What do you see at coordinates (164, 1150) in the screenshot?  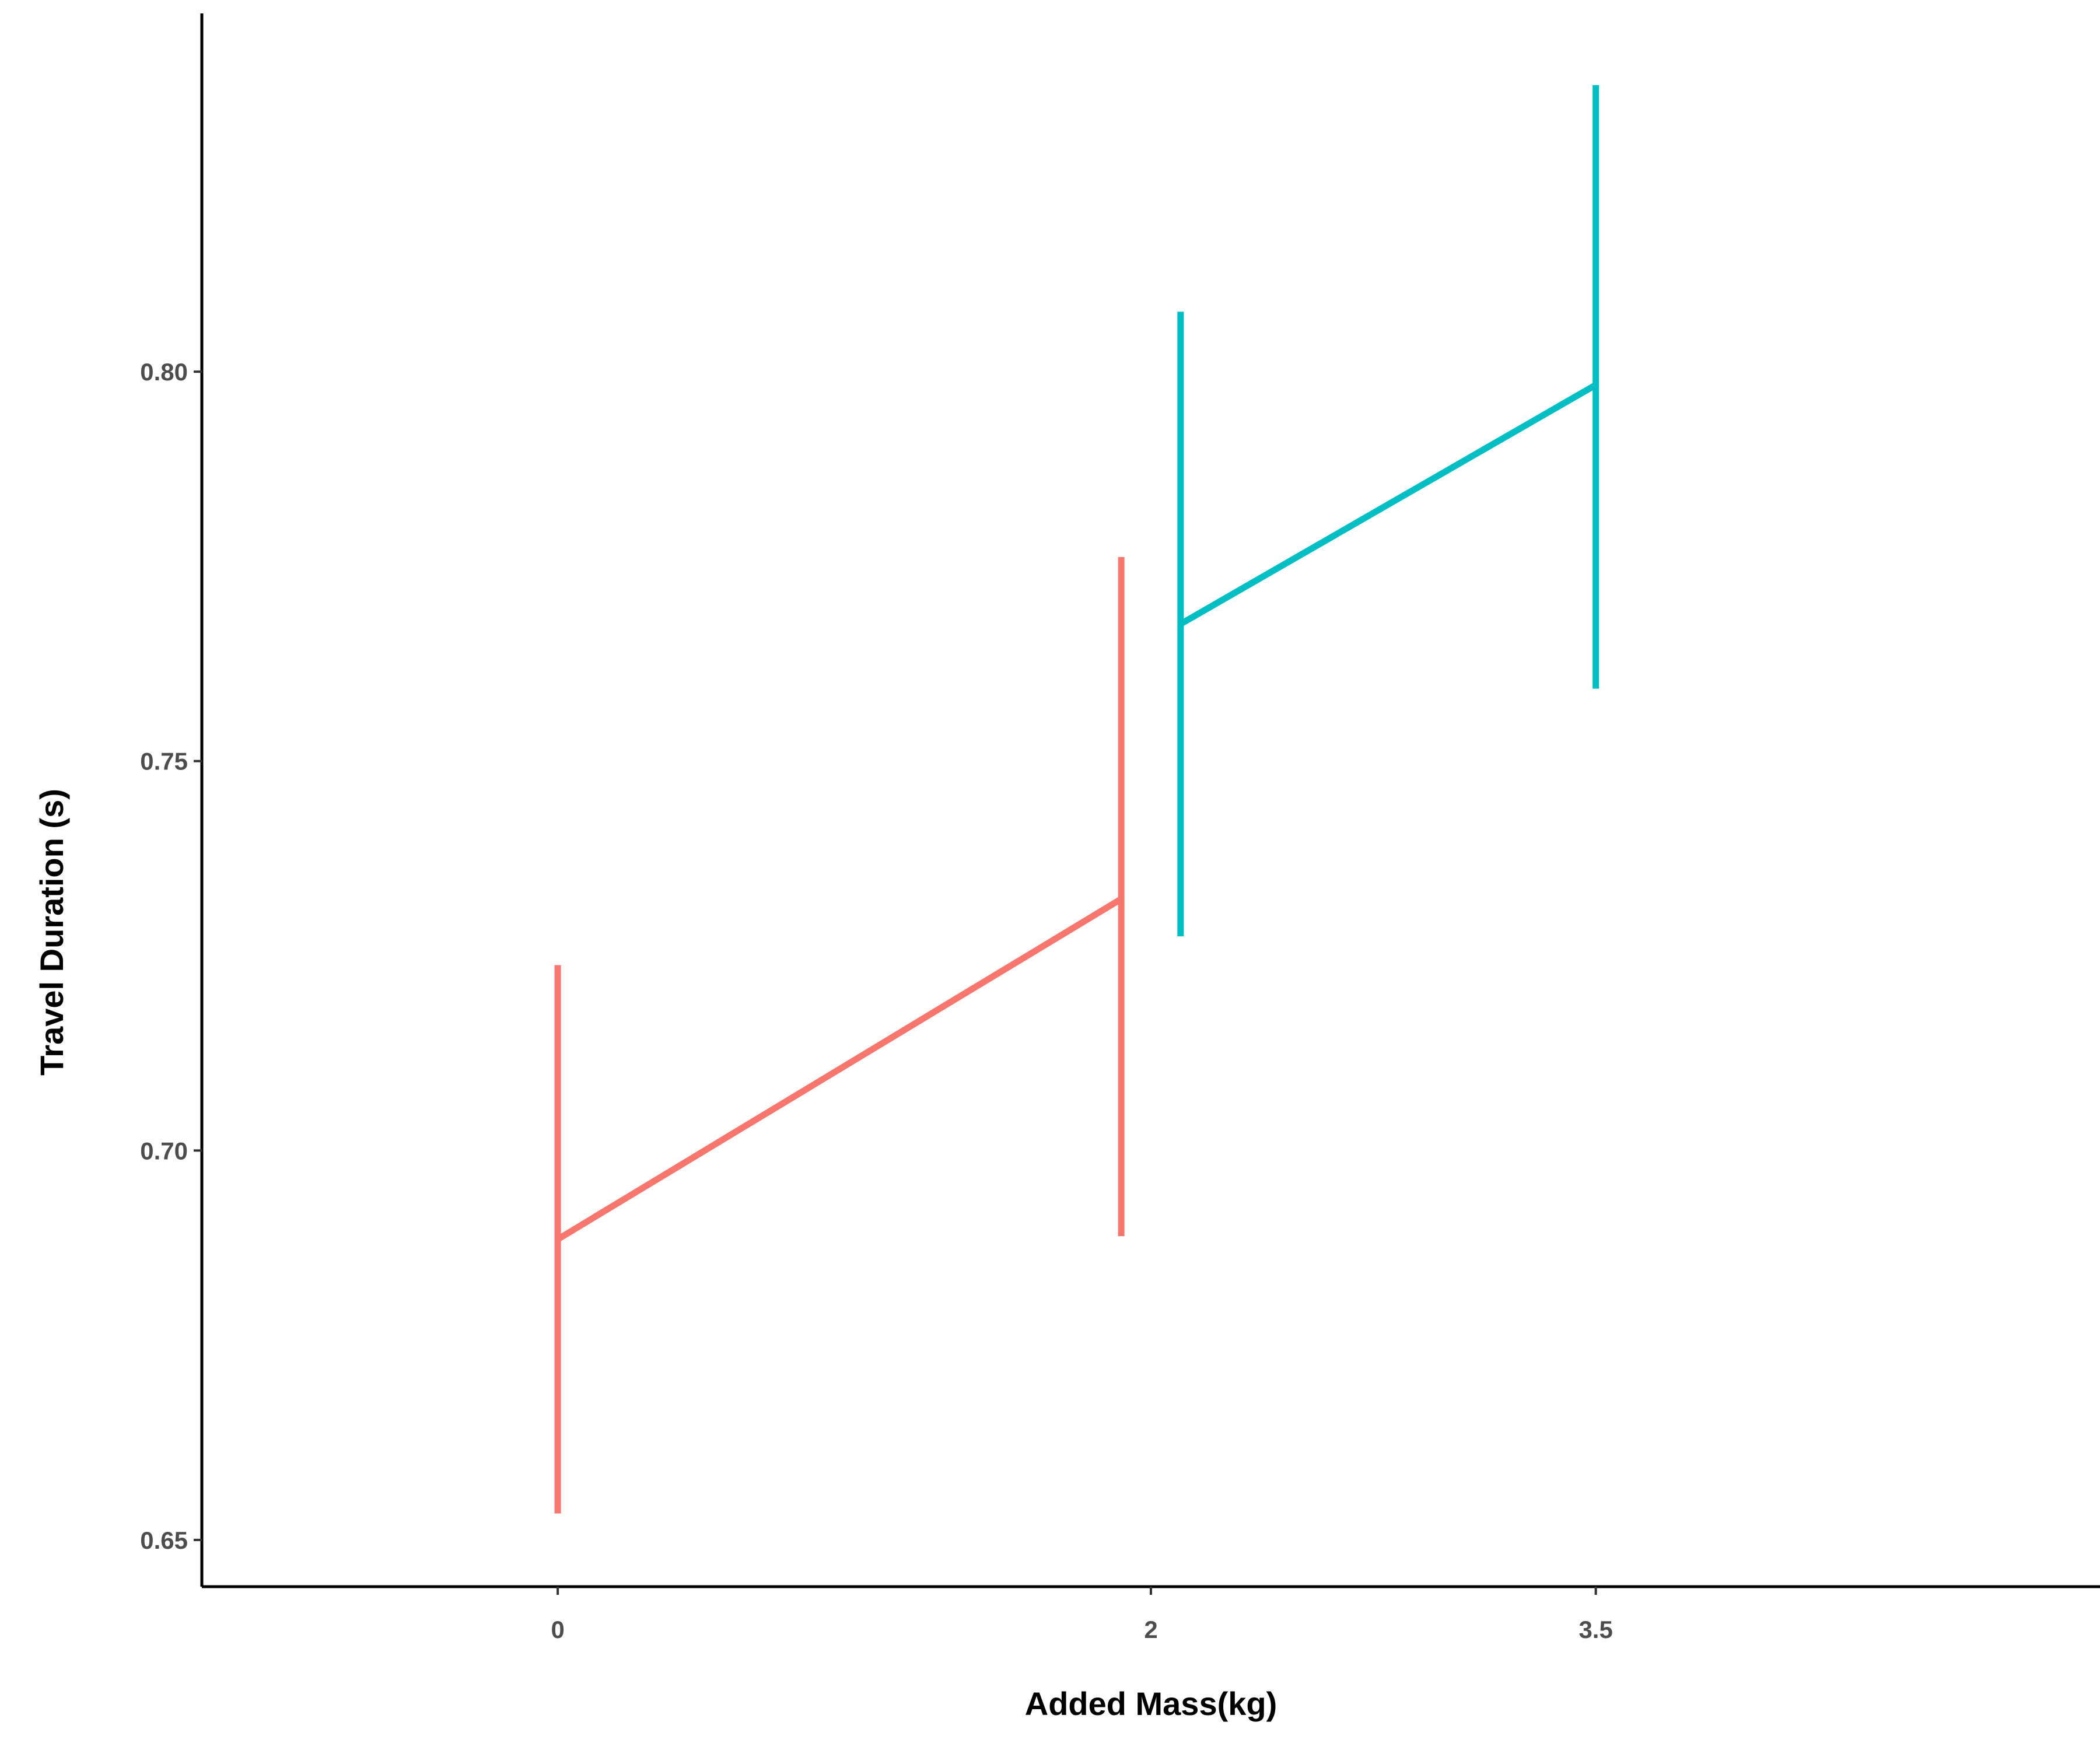 I see `y-tick-label: 0.70` at bounding box center [164, 1150].